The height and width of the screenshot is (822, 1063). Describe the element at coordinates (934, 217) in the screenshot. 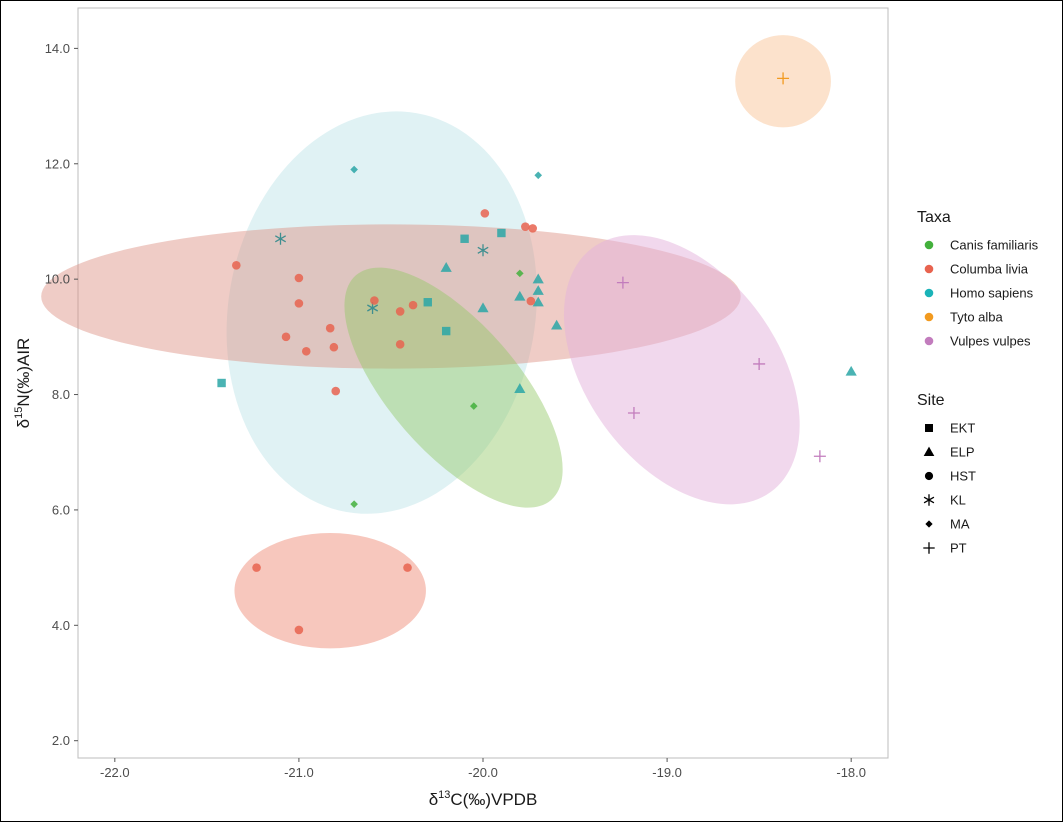

I see `taxa-legend-title: Taxa` at that location.